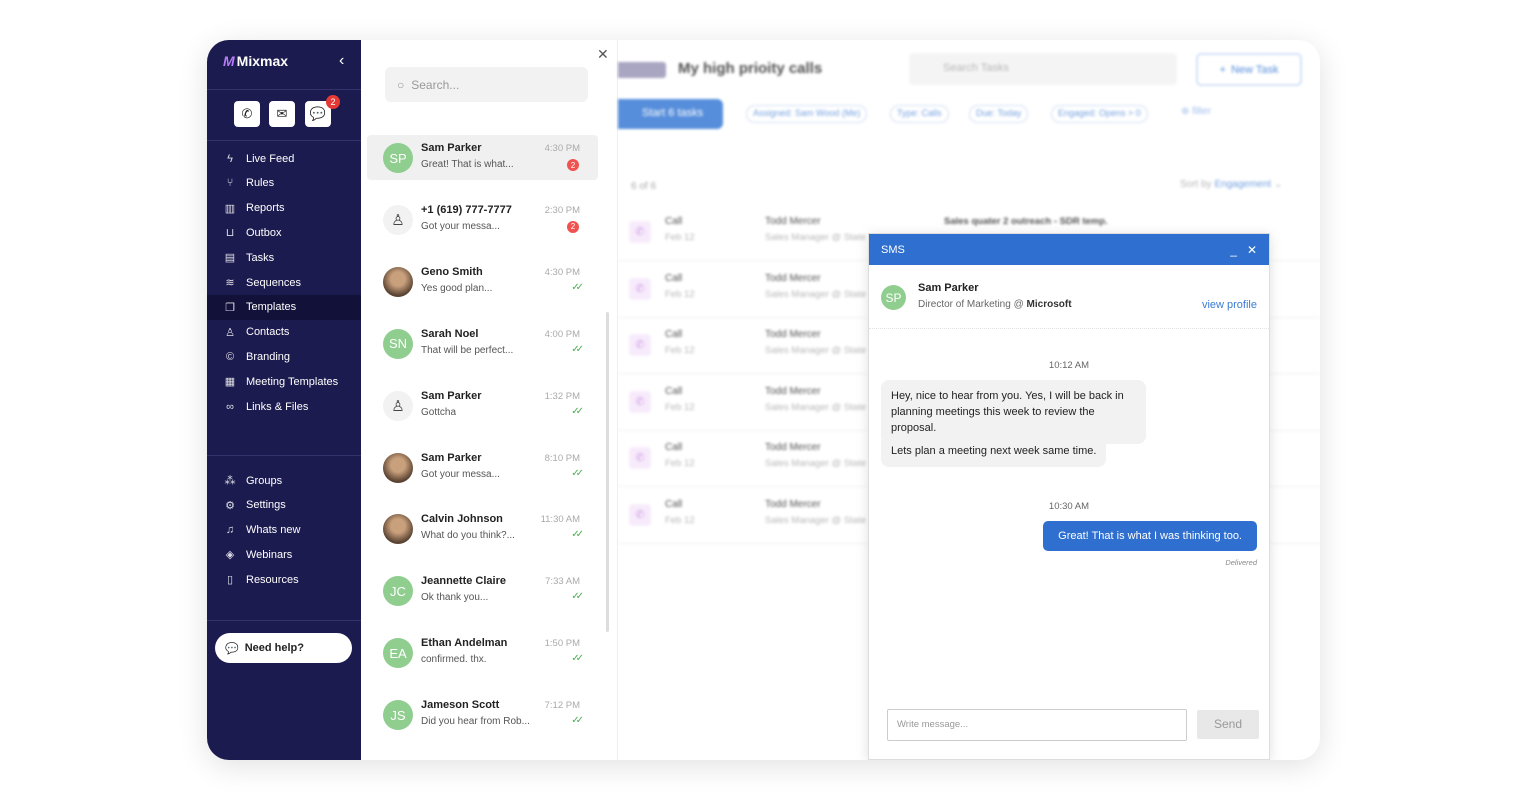  I want to click on sidebar-item-settings: ⚙ Settings, so click(284, 505).